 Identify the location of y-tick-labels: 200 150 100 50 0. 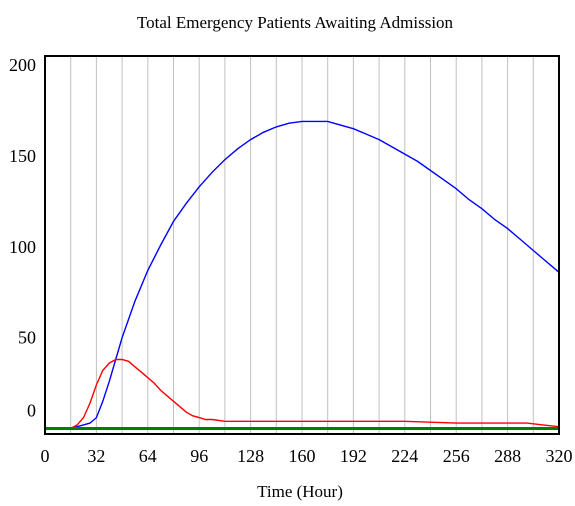
(22, 237).